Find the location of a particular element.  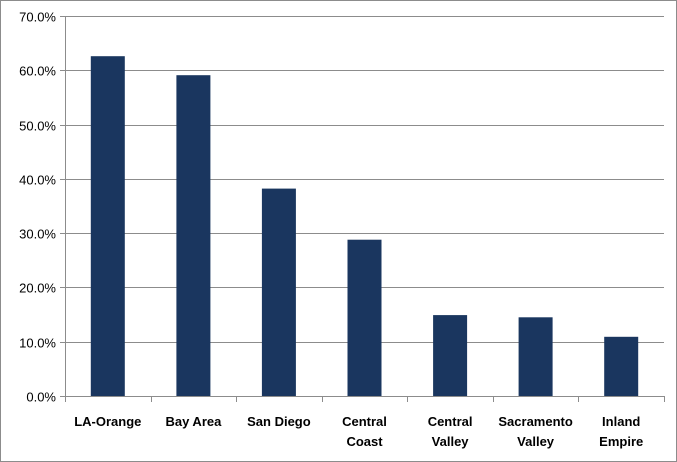

x-category-label: LA-Orange is located at coordinates (107, 421).